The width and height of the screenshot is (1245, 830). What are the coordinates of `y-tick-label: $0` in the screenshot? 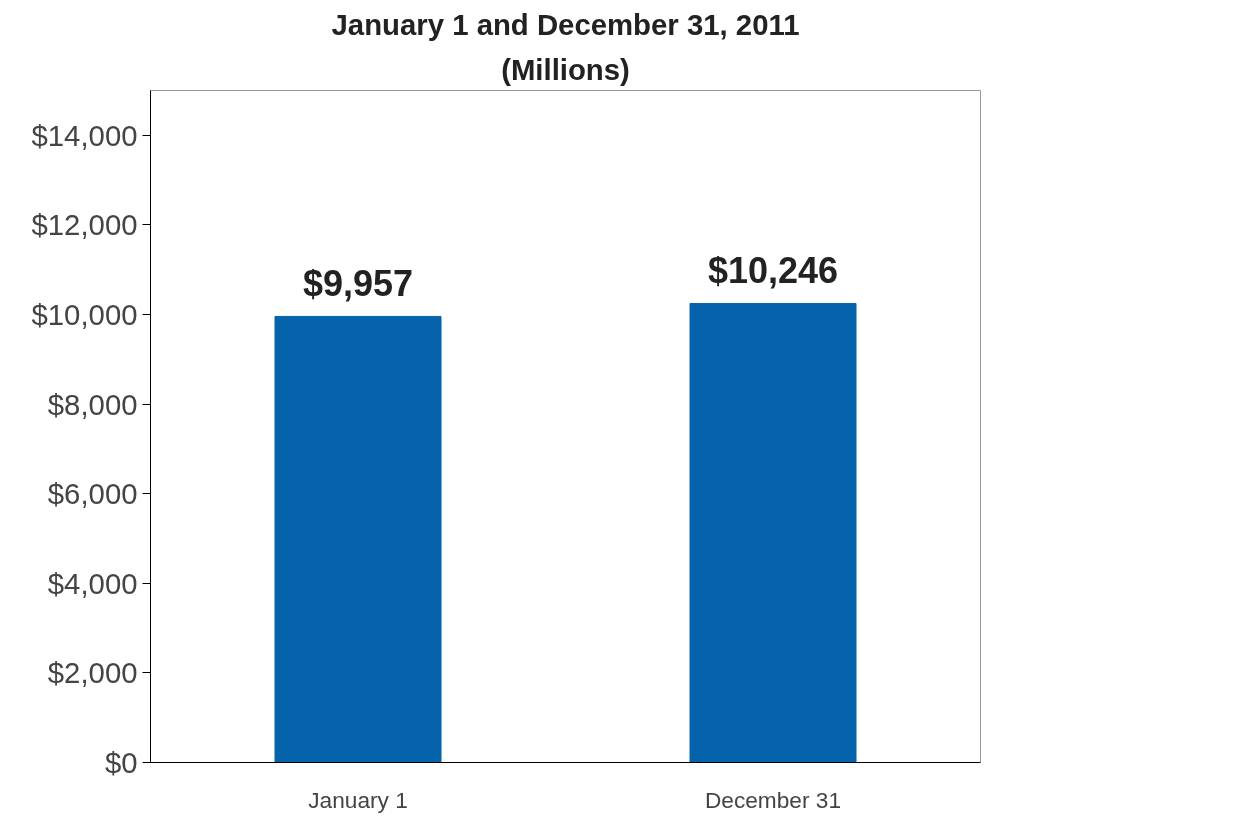 It's located at (121, 762).